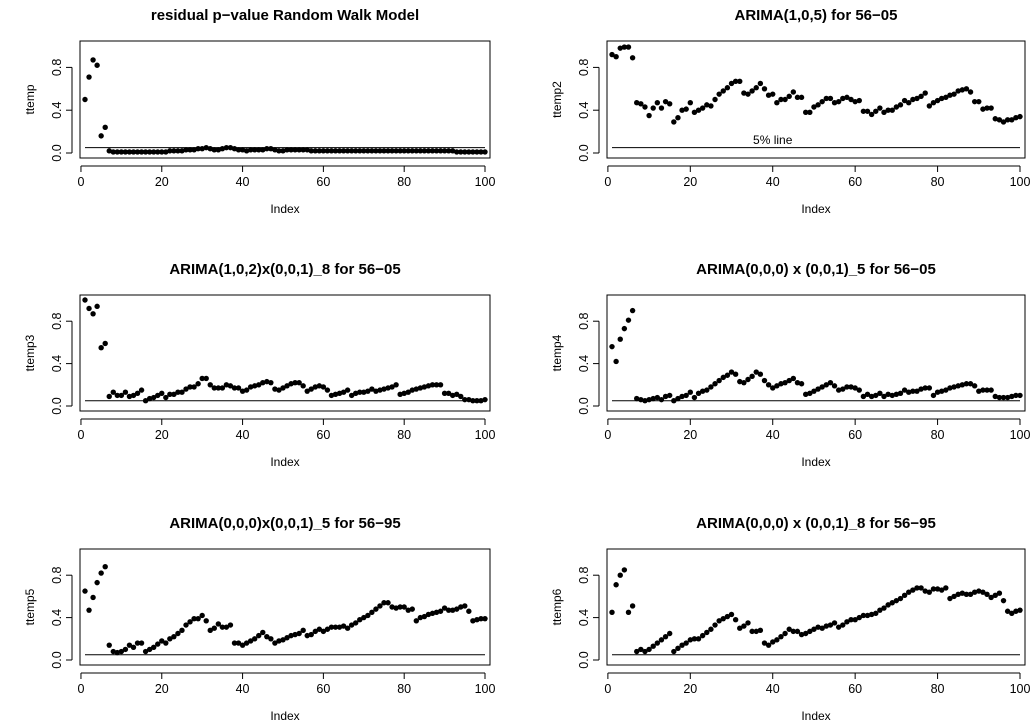 The width and height of the screenshot is (1030, 726). What do you see at coordinates (57, 320) in the screenshot?
I see `y-tick-label: 0.8` at bounding box center [57, 320].